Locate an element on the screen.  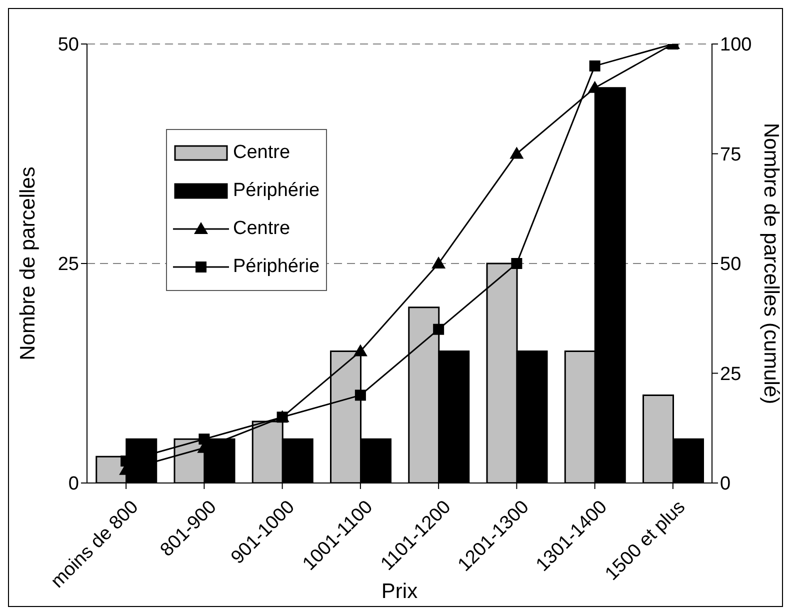
y2-tick-label: 0 is located at coordinates (725, 484).